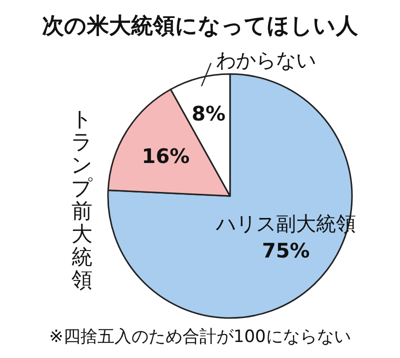 The image size is (400, 358). I want to click on slice-label: わからない, so click(266, 60).